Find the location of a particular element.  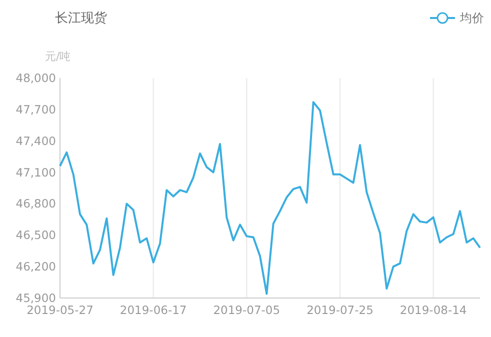

legend-label: 均价 is located at coordinates (471, 18).